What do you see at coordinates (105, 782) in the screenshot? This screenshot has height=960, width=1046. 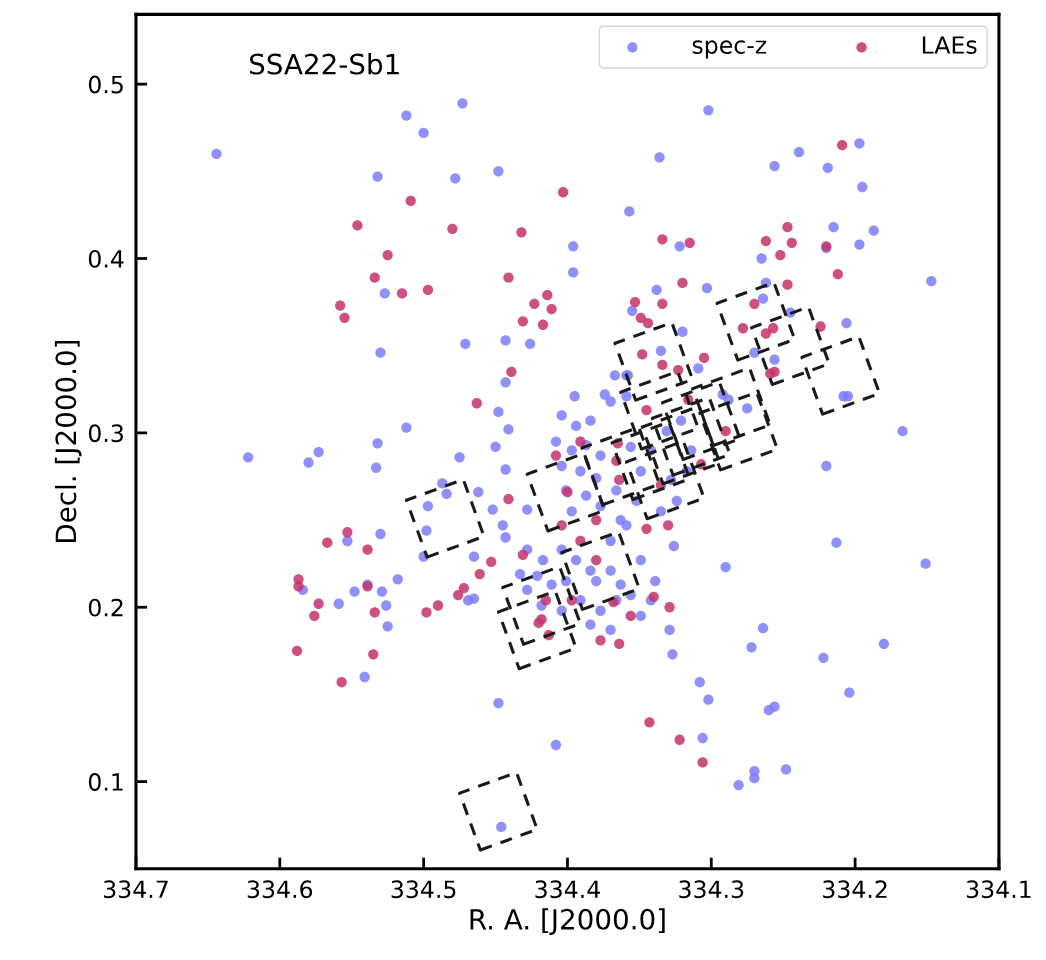 I see `y-tick-label: 0.1` at bounding box center [105, 782].